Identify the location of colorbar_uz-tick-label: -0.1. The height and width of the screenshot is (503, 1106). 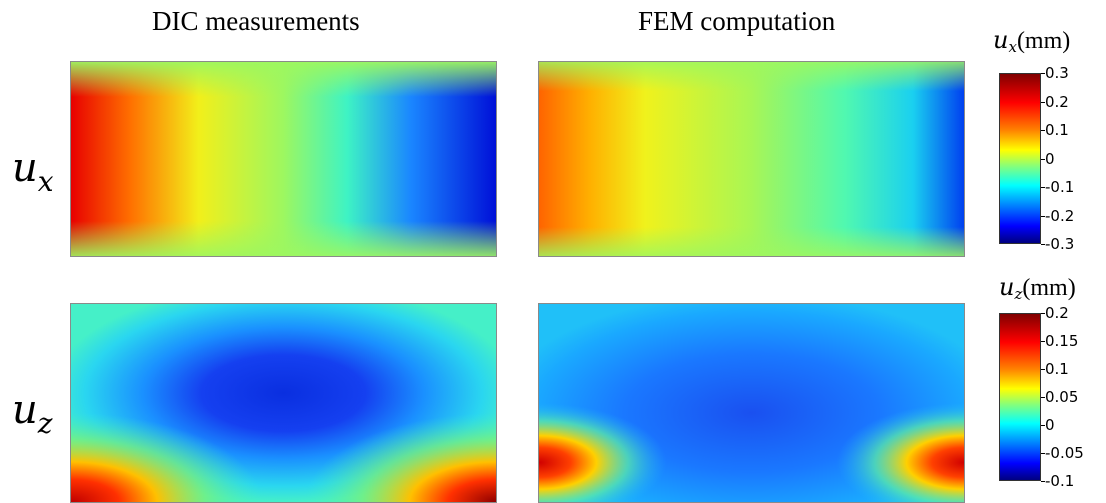
(1060, 481).